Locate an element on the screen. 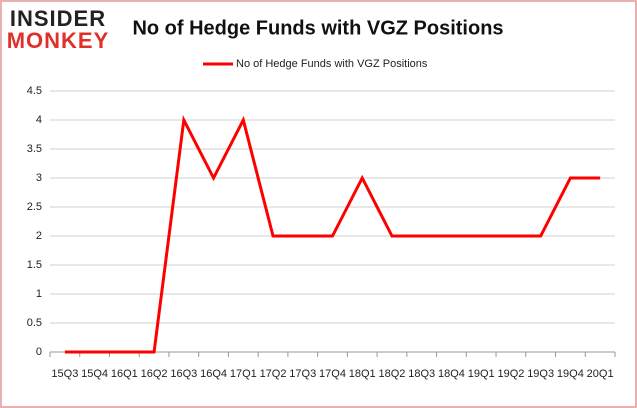  y-tick-label: 2.5 is located at coordinates (34, 207).